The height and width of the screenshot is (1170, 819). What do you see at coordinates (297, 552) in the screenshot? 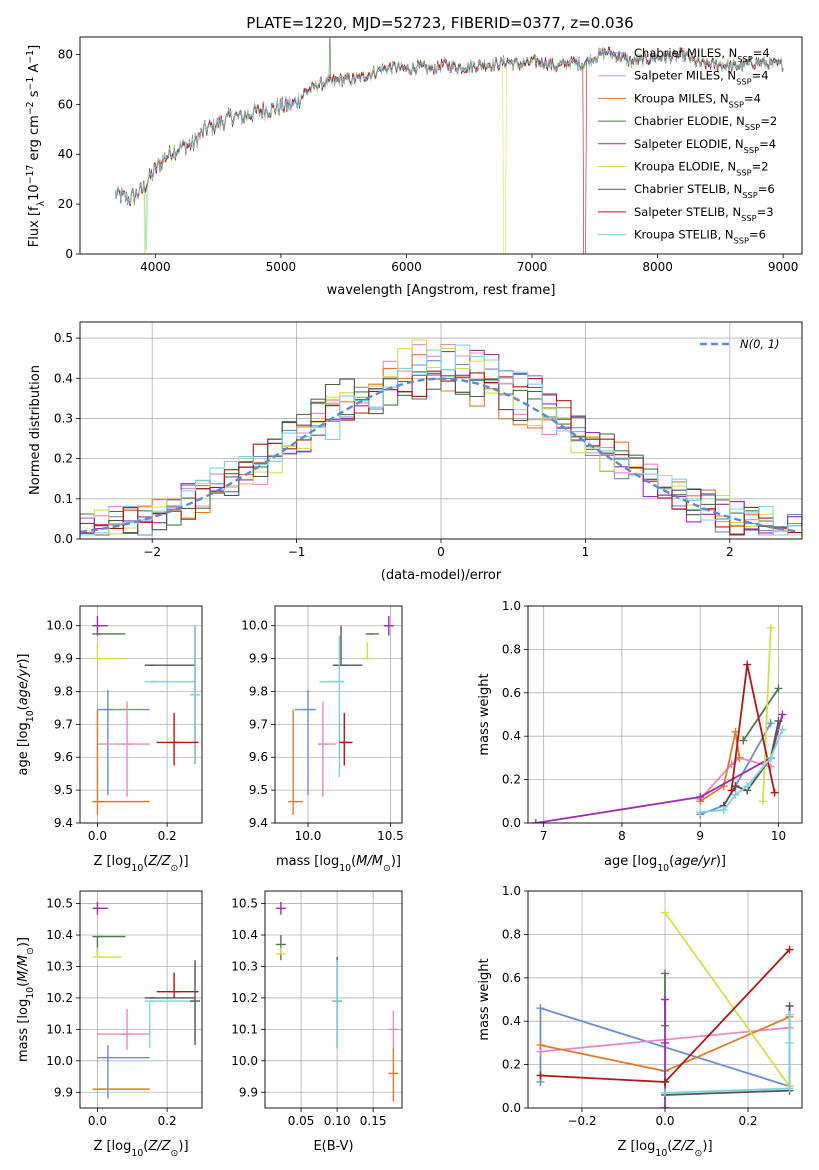
I see `x-tick-label: −1` at bounding box center [297, 552].